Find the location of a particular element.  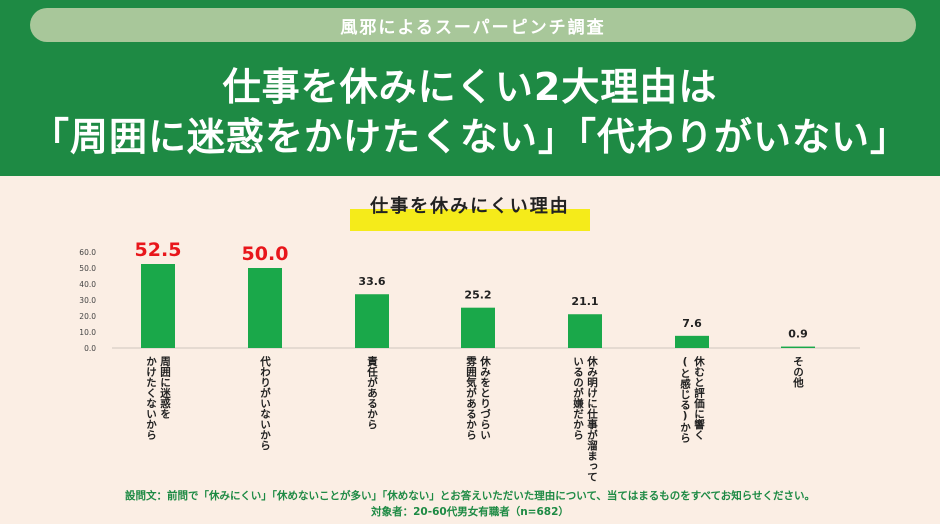

bar-value-label: 7.6 is located at coordinates (692, 323).